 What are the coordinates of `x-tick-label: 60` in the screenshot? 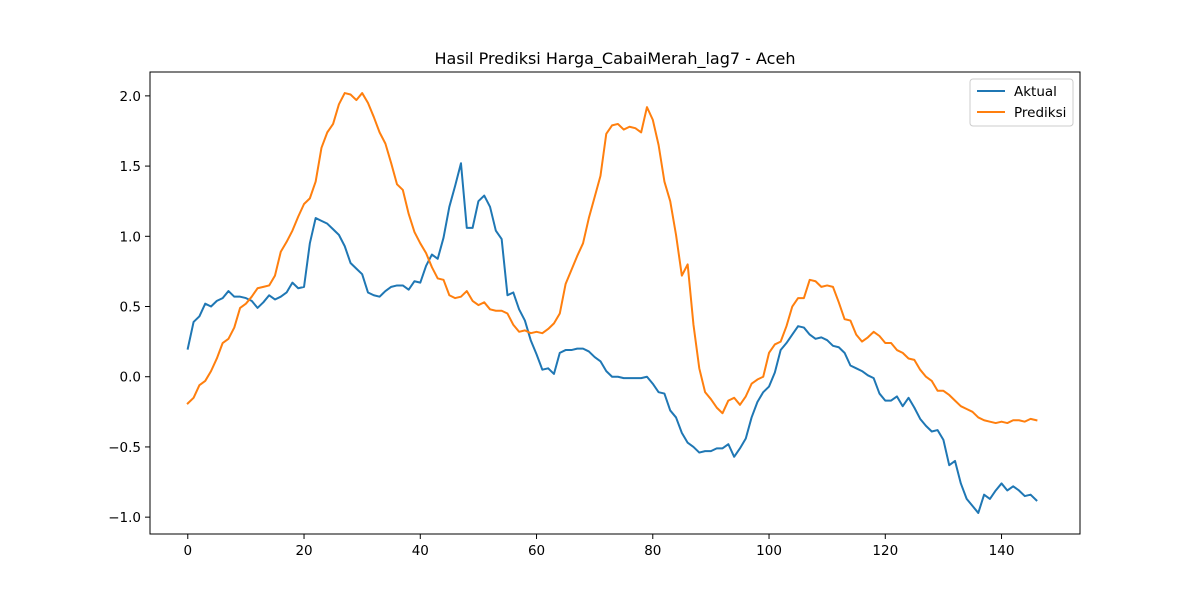 It's located at (536, 551).